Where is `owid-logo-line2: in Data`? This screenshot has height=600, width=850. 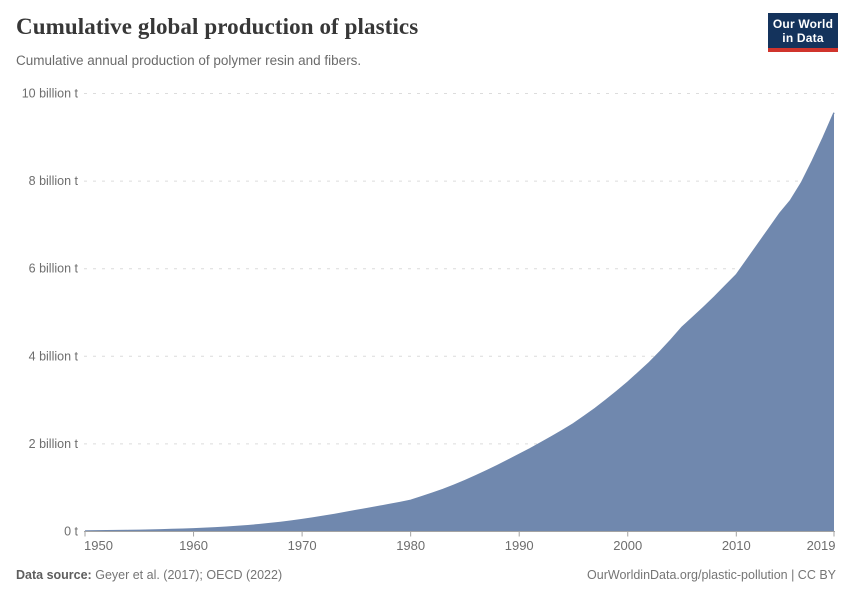
owid-logo-line2: in Data is located at coordinates (803, 38).